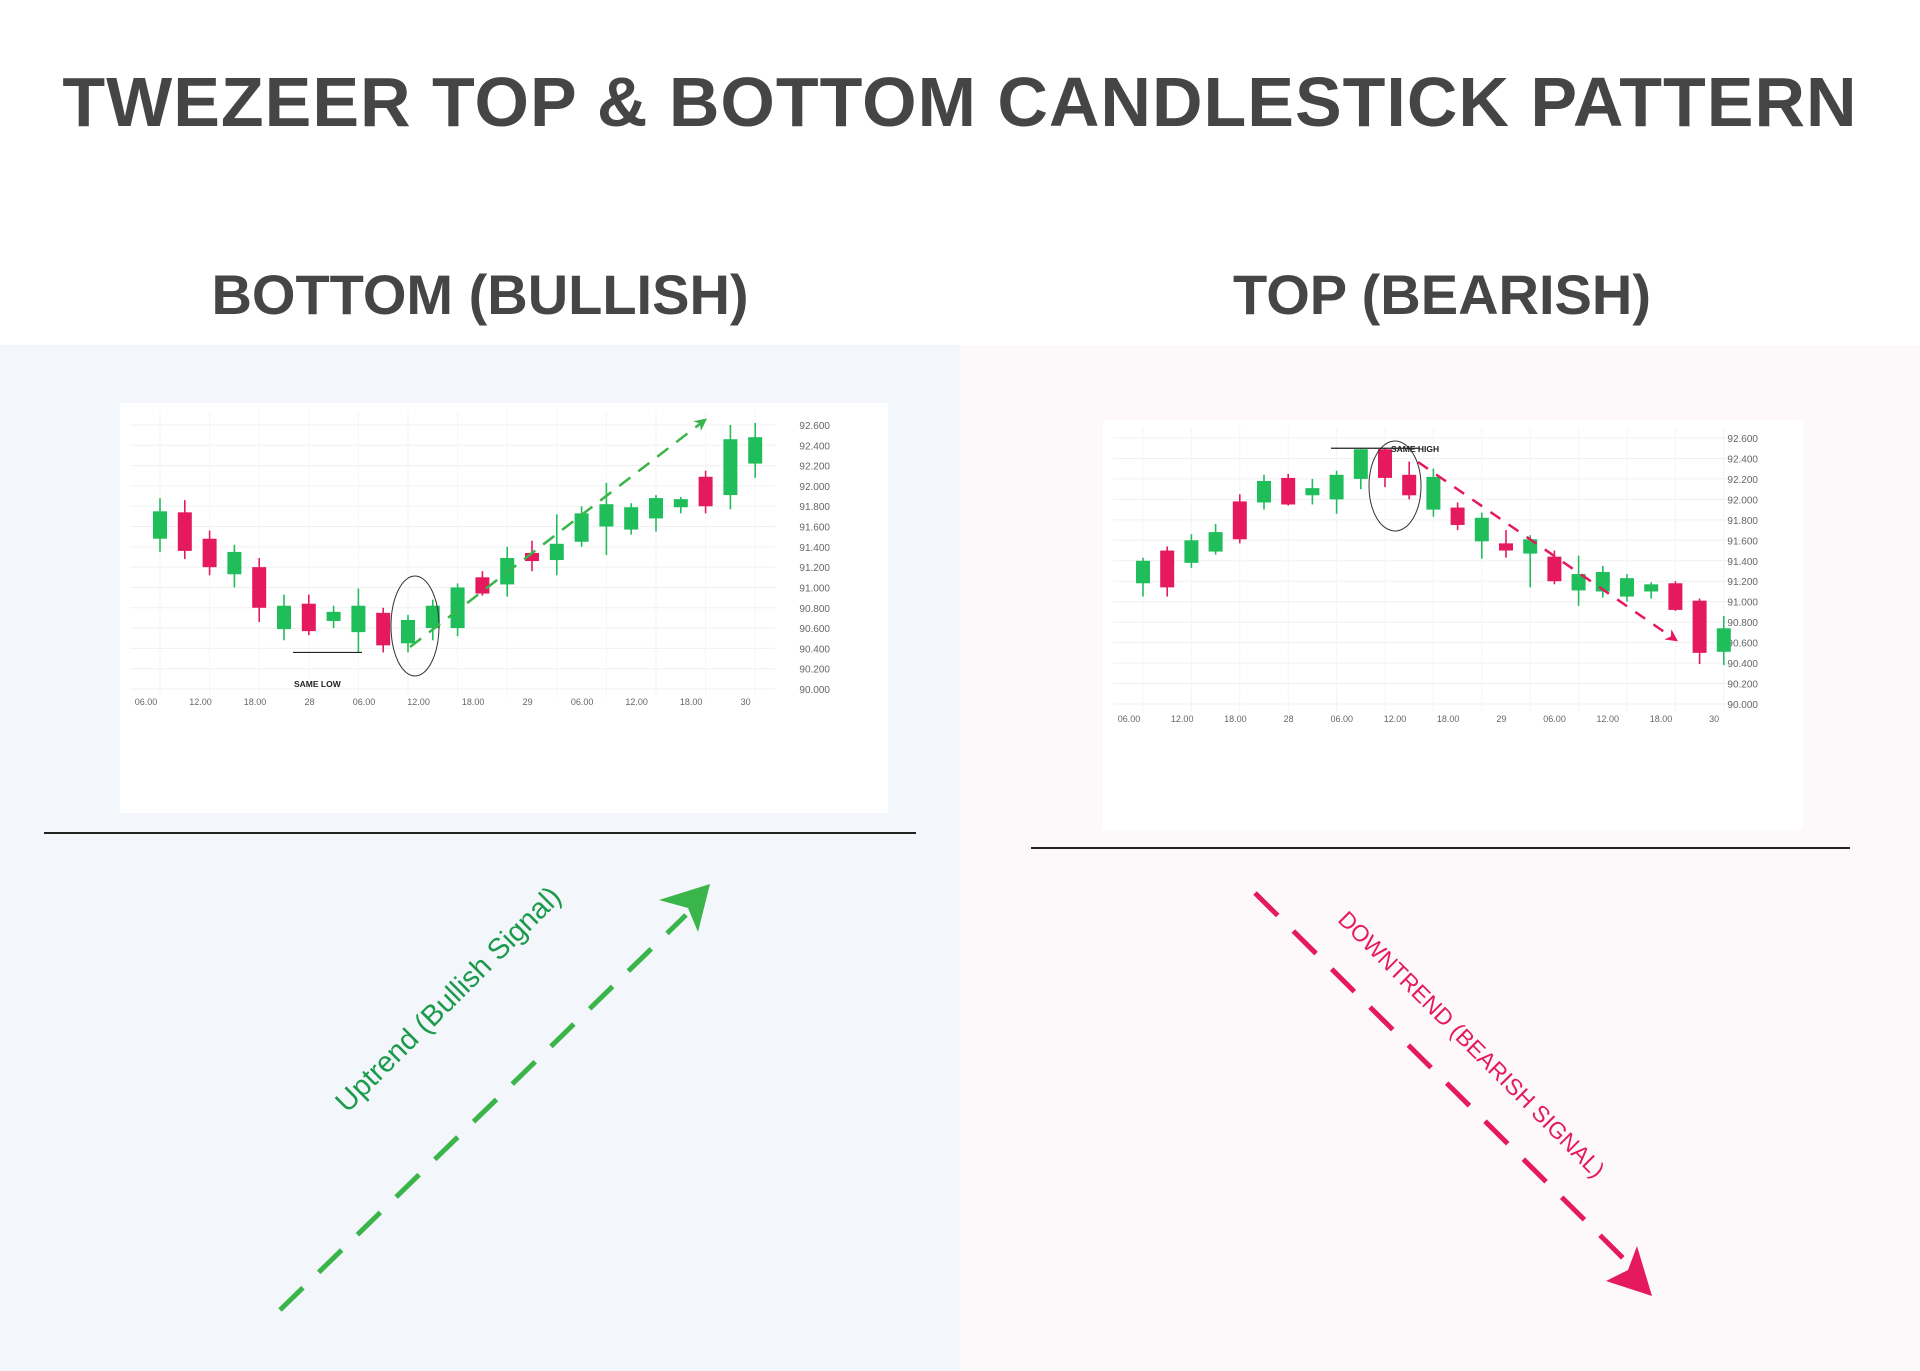 This screenshot has height=1371, width=1920. What do you see at coordinates (814, 649) in the screenshot?
I see `bullish-y-tick-label: 90.400` at bounding box center [814, 649].